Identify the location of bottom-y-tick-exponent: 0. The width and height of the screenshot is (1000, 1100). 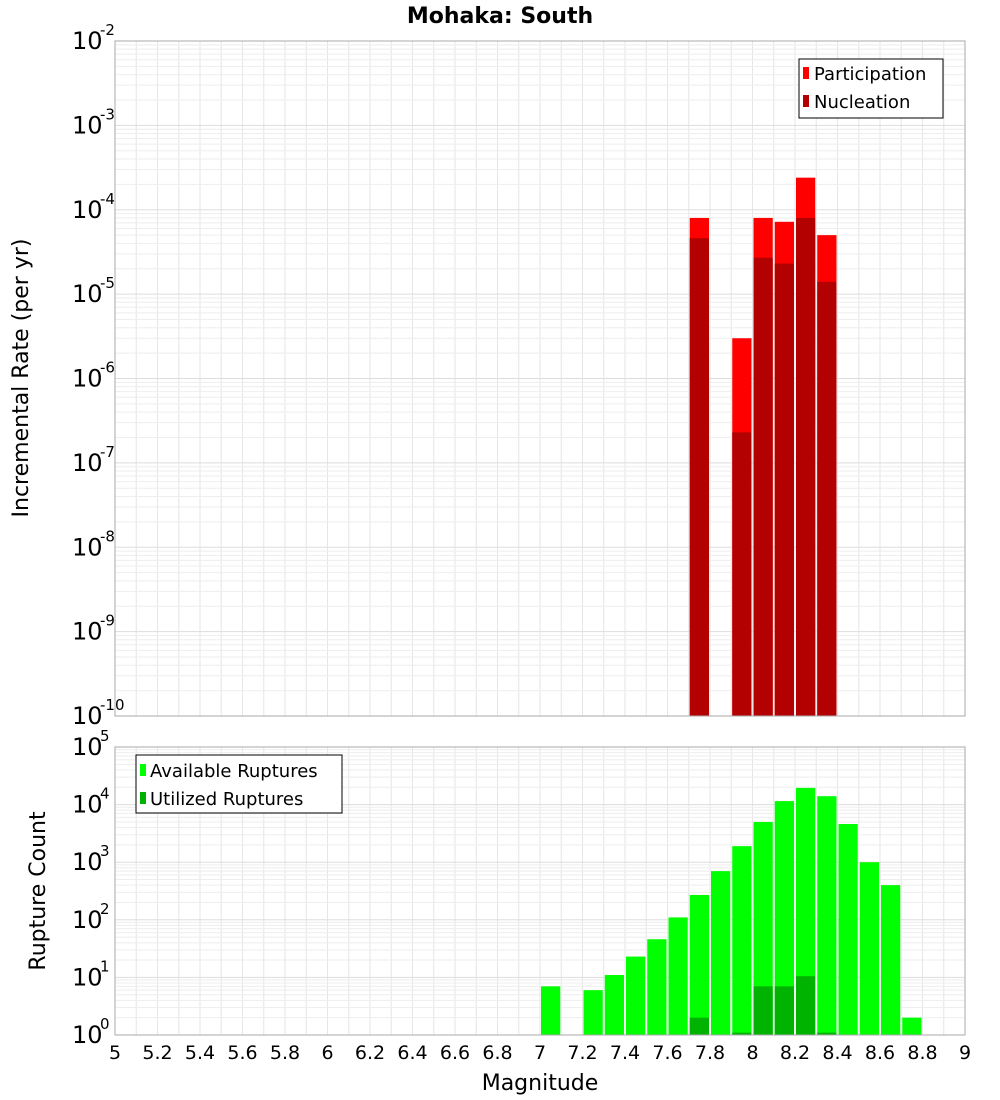
(105, 1024).